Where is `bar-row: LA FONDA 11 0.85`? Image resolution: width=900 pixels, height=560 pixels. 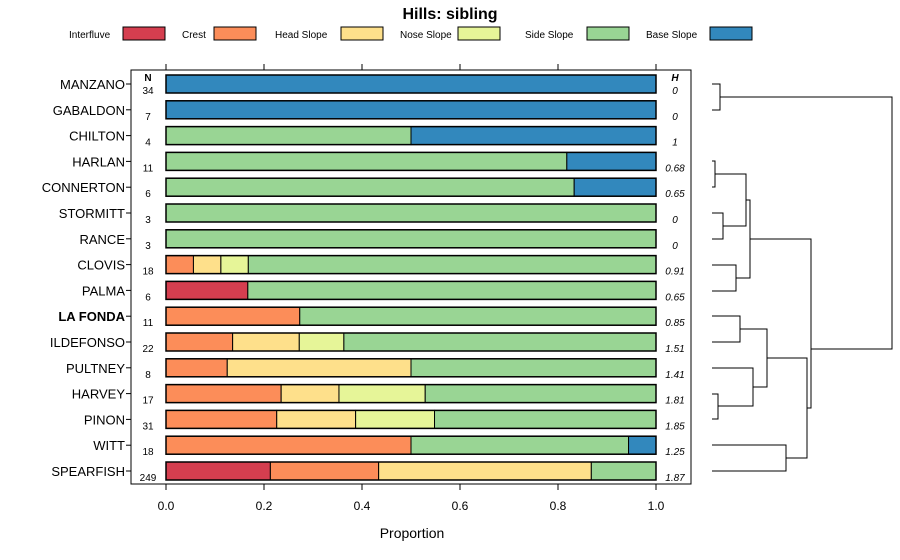
bar-row: LA FONDA 11 0.85 is located at coordinates (371, 317).